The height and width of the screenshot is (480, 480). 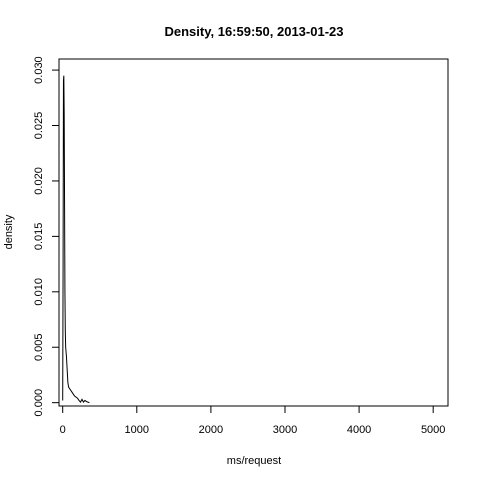 What do you see at coordinates (254, 31) in the screenshot?
I see `chart-title: Density, 16:59:50, 2013-01-23` at bounding box center [254, 31].